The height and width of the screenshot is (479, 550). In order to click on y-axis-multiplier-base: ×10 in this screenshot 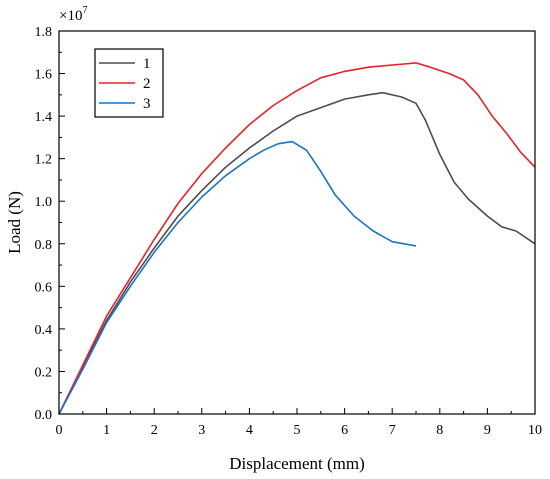, I will do `click(70, 16)`.